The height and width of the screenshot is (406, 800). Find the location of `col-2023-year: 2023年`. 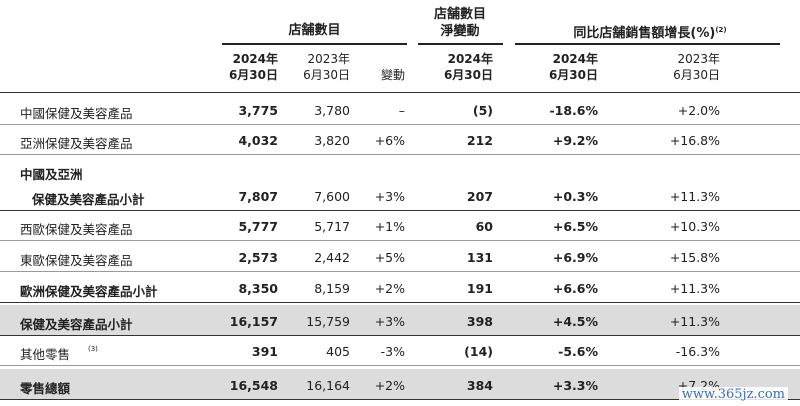

col-2023-year: 2023年 is located at coordinates (328, 59).